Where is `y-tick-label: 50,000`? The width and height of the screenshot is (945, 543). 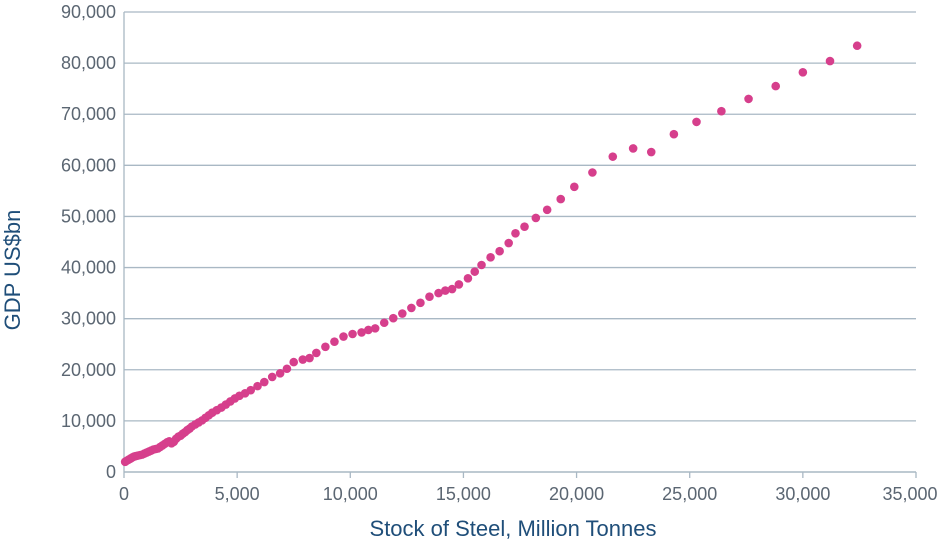 y-tick-label: 50,000 is located at coordinates (88, 216).